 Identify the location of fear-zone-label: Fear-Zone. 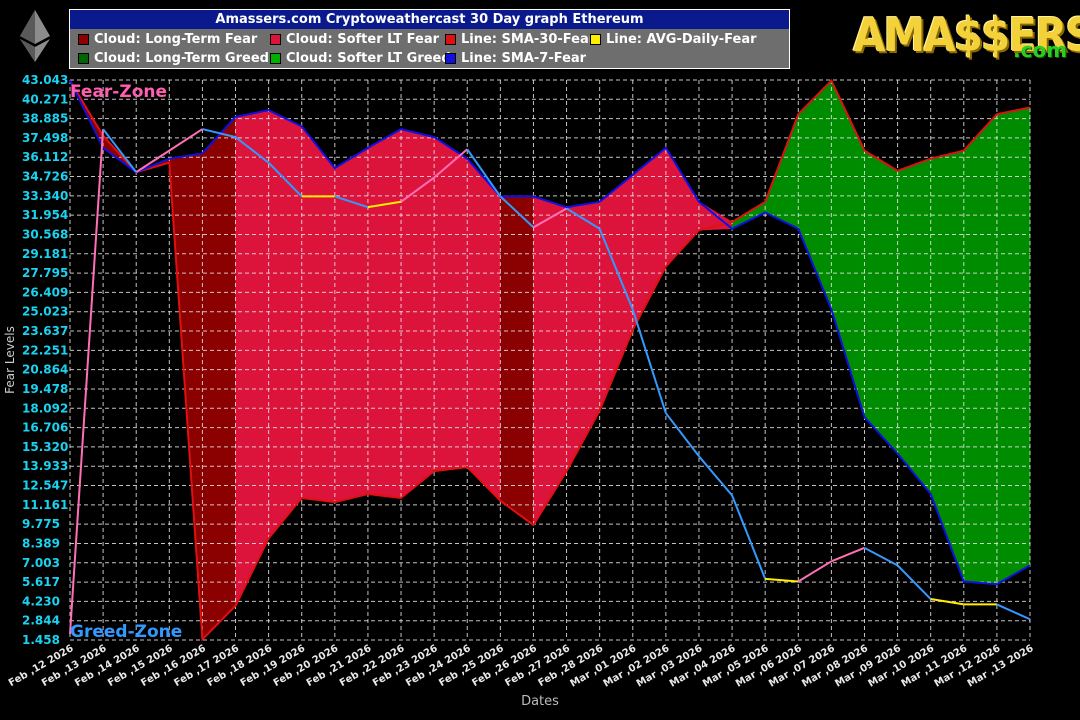
(118, 92).